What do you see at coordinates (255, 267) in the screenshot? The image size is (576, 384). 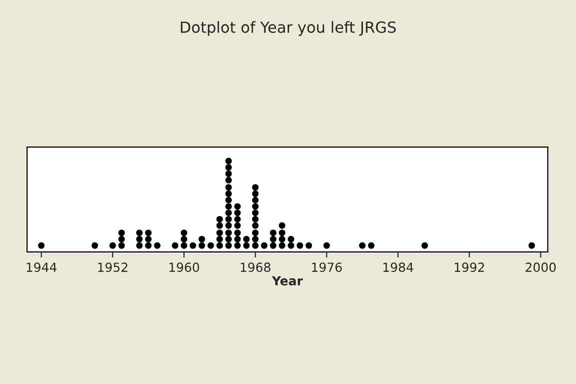 I see `x-tick-label: 1968` at bounding box center [255, 267].